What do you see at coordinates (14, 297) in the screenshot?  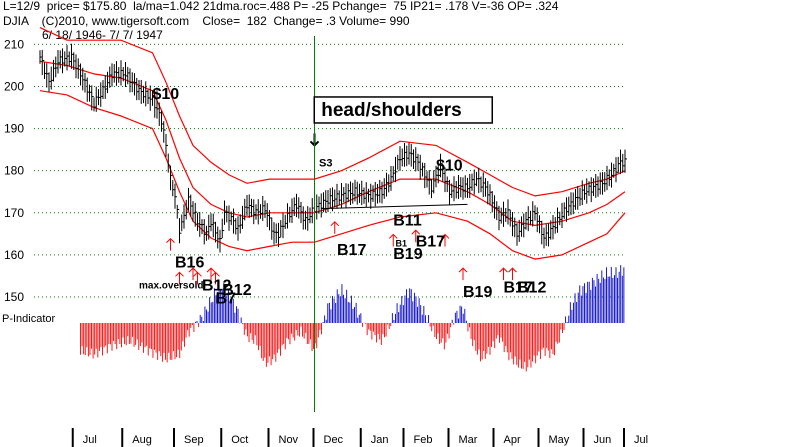 I see `y-tick-label: 150` at bounding box center [14, 297].